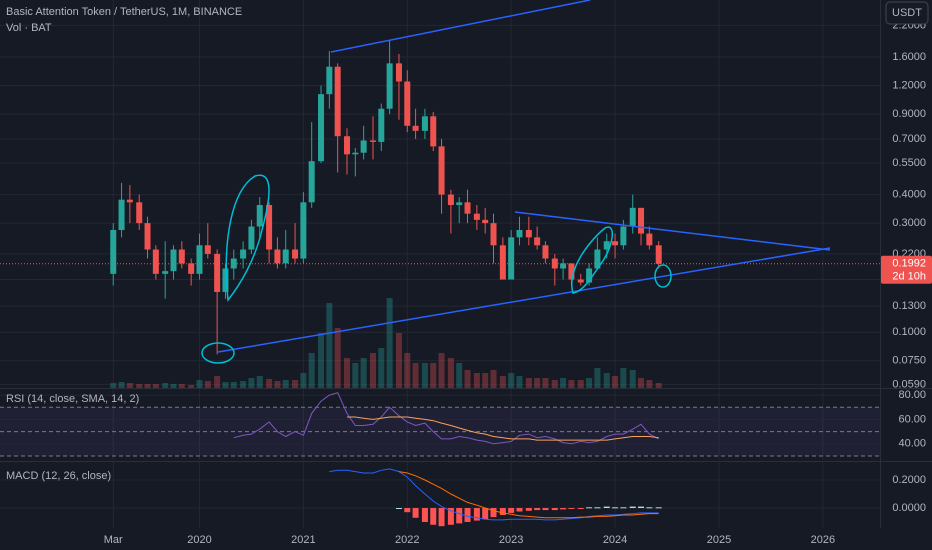 The height and width of the screenshot is (550, 932). What do you see at coordinates (909, 264) in the screenshot?
I see `last-price-label: 0.1992` at bounding box center [909, 264].